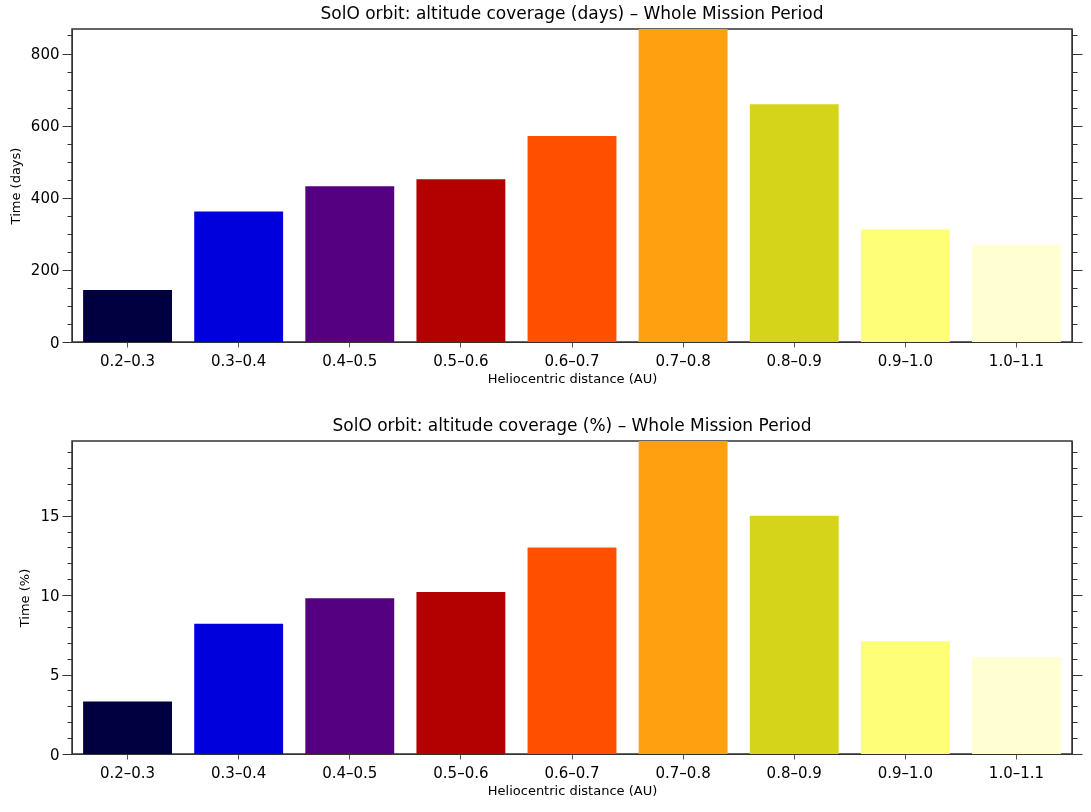  Describe the element at coordinates (50, 595) in the screenshot. I see `y-tick-label: 10` at that location.